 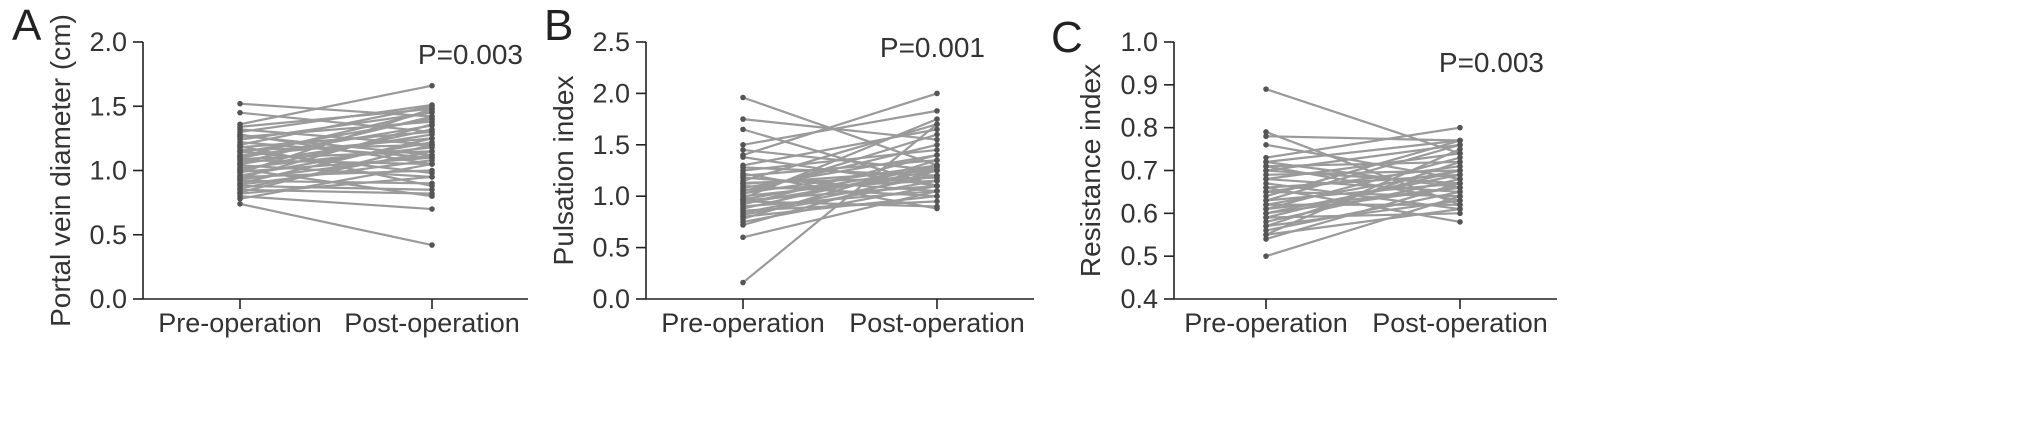 I want to click on y-tick-label: 1.5, so click(x=611, y=145).